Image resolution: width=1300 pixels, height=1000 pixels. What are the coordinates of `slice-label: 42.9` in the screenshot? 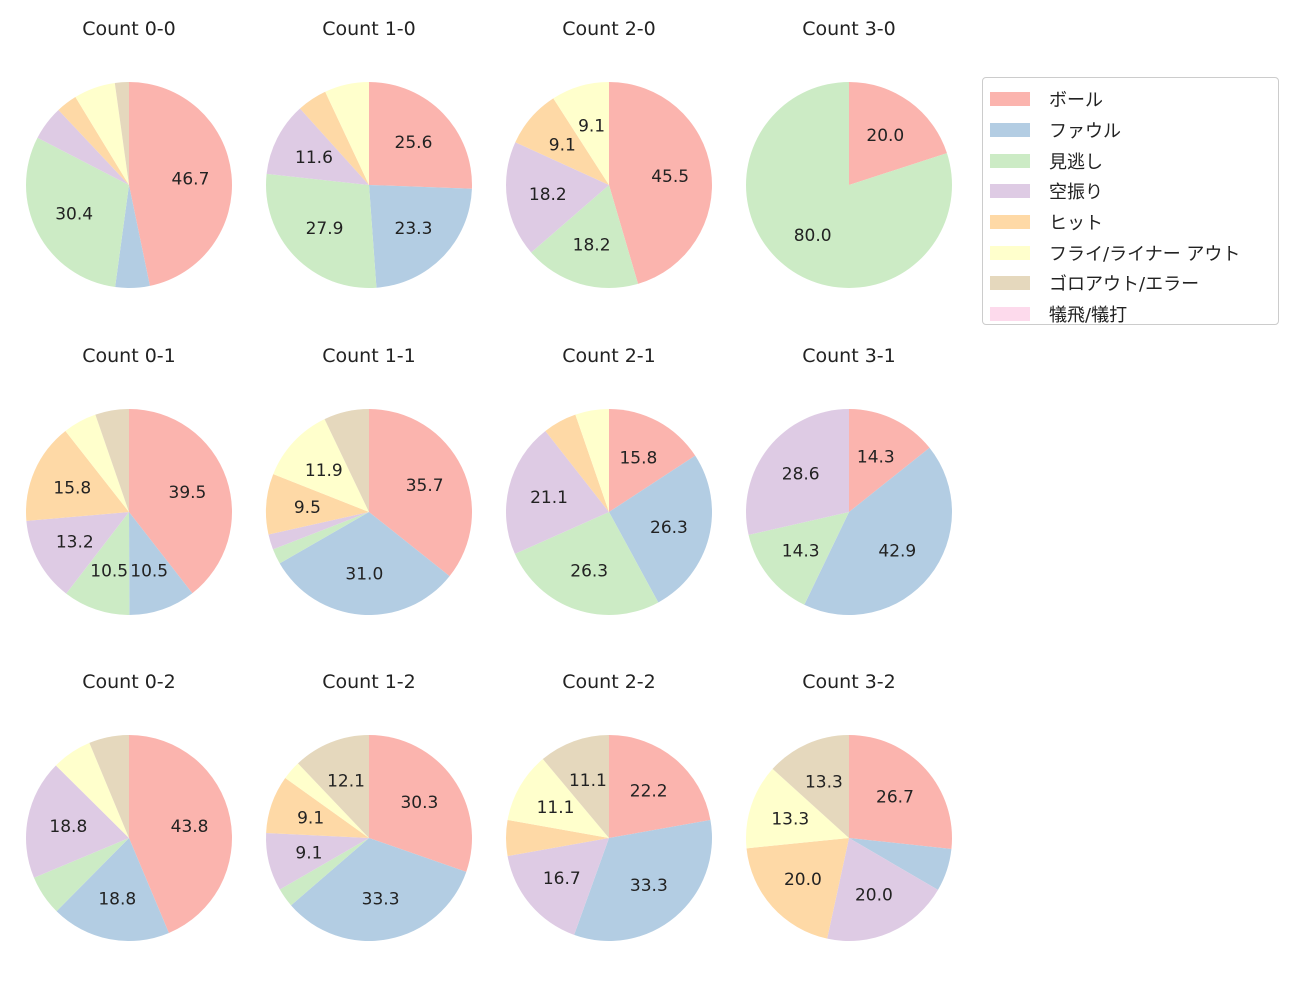 It's located at (897, 552).